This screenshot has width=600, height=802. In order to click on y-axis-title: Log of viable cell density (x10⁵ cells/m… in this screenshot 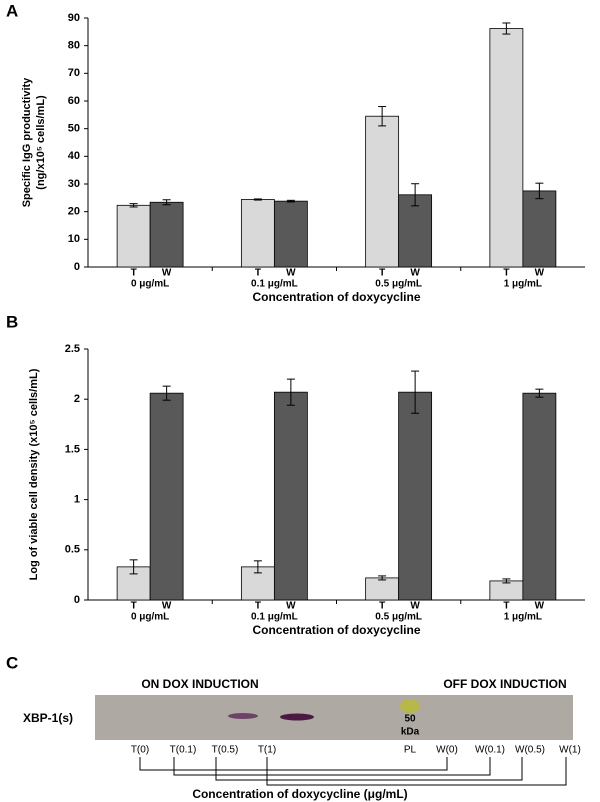, I will do `click(34, 474)`.